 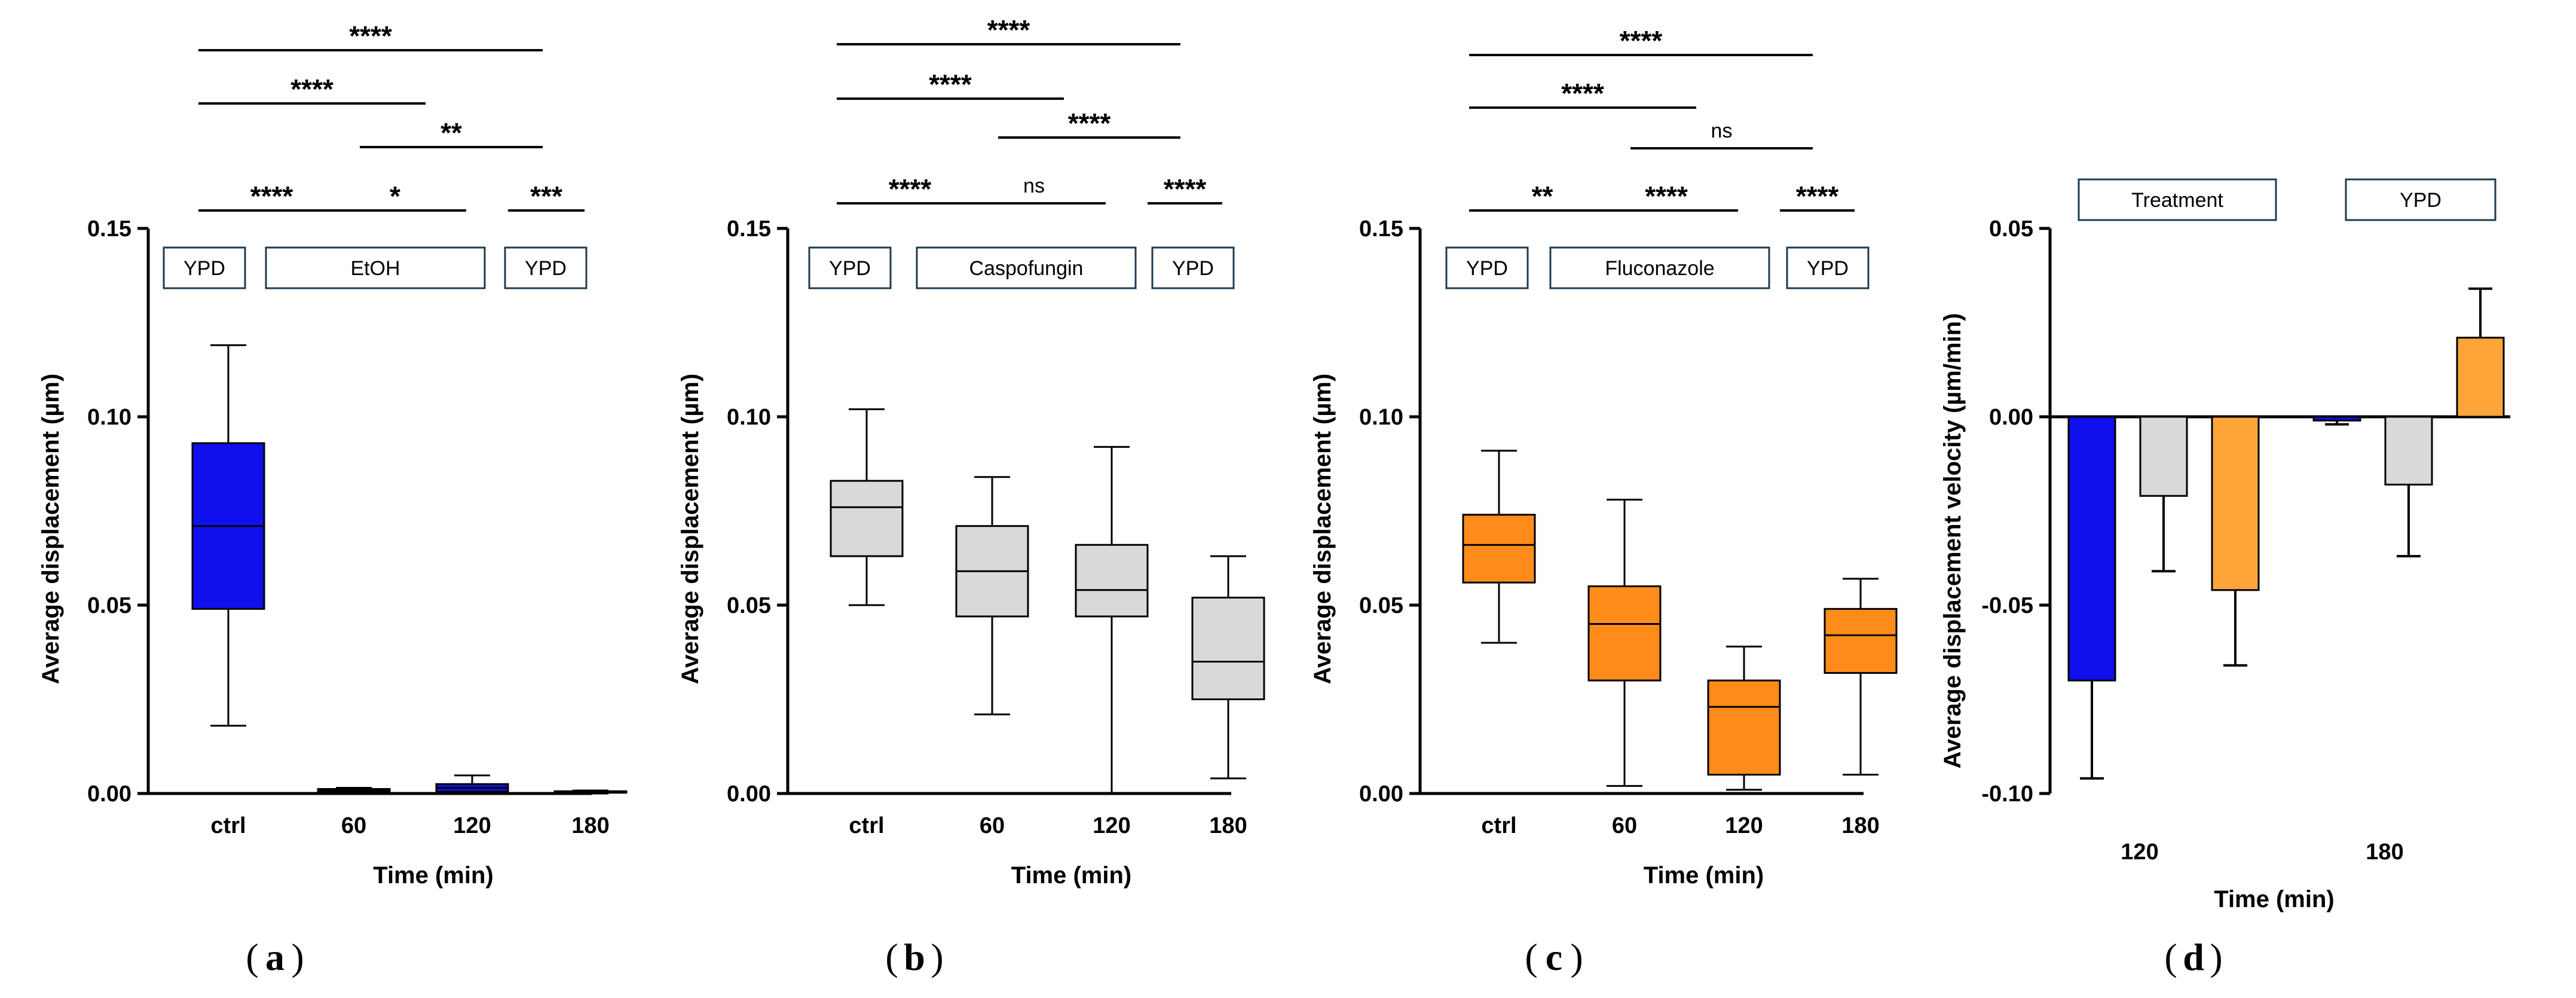 I want to click on significance-stars: **, so click(x=1542, y=196).